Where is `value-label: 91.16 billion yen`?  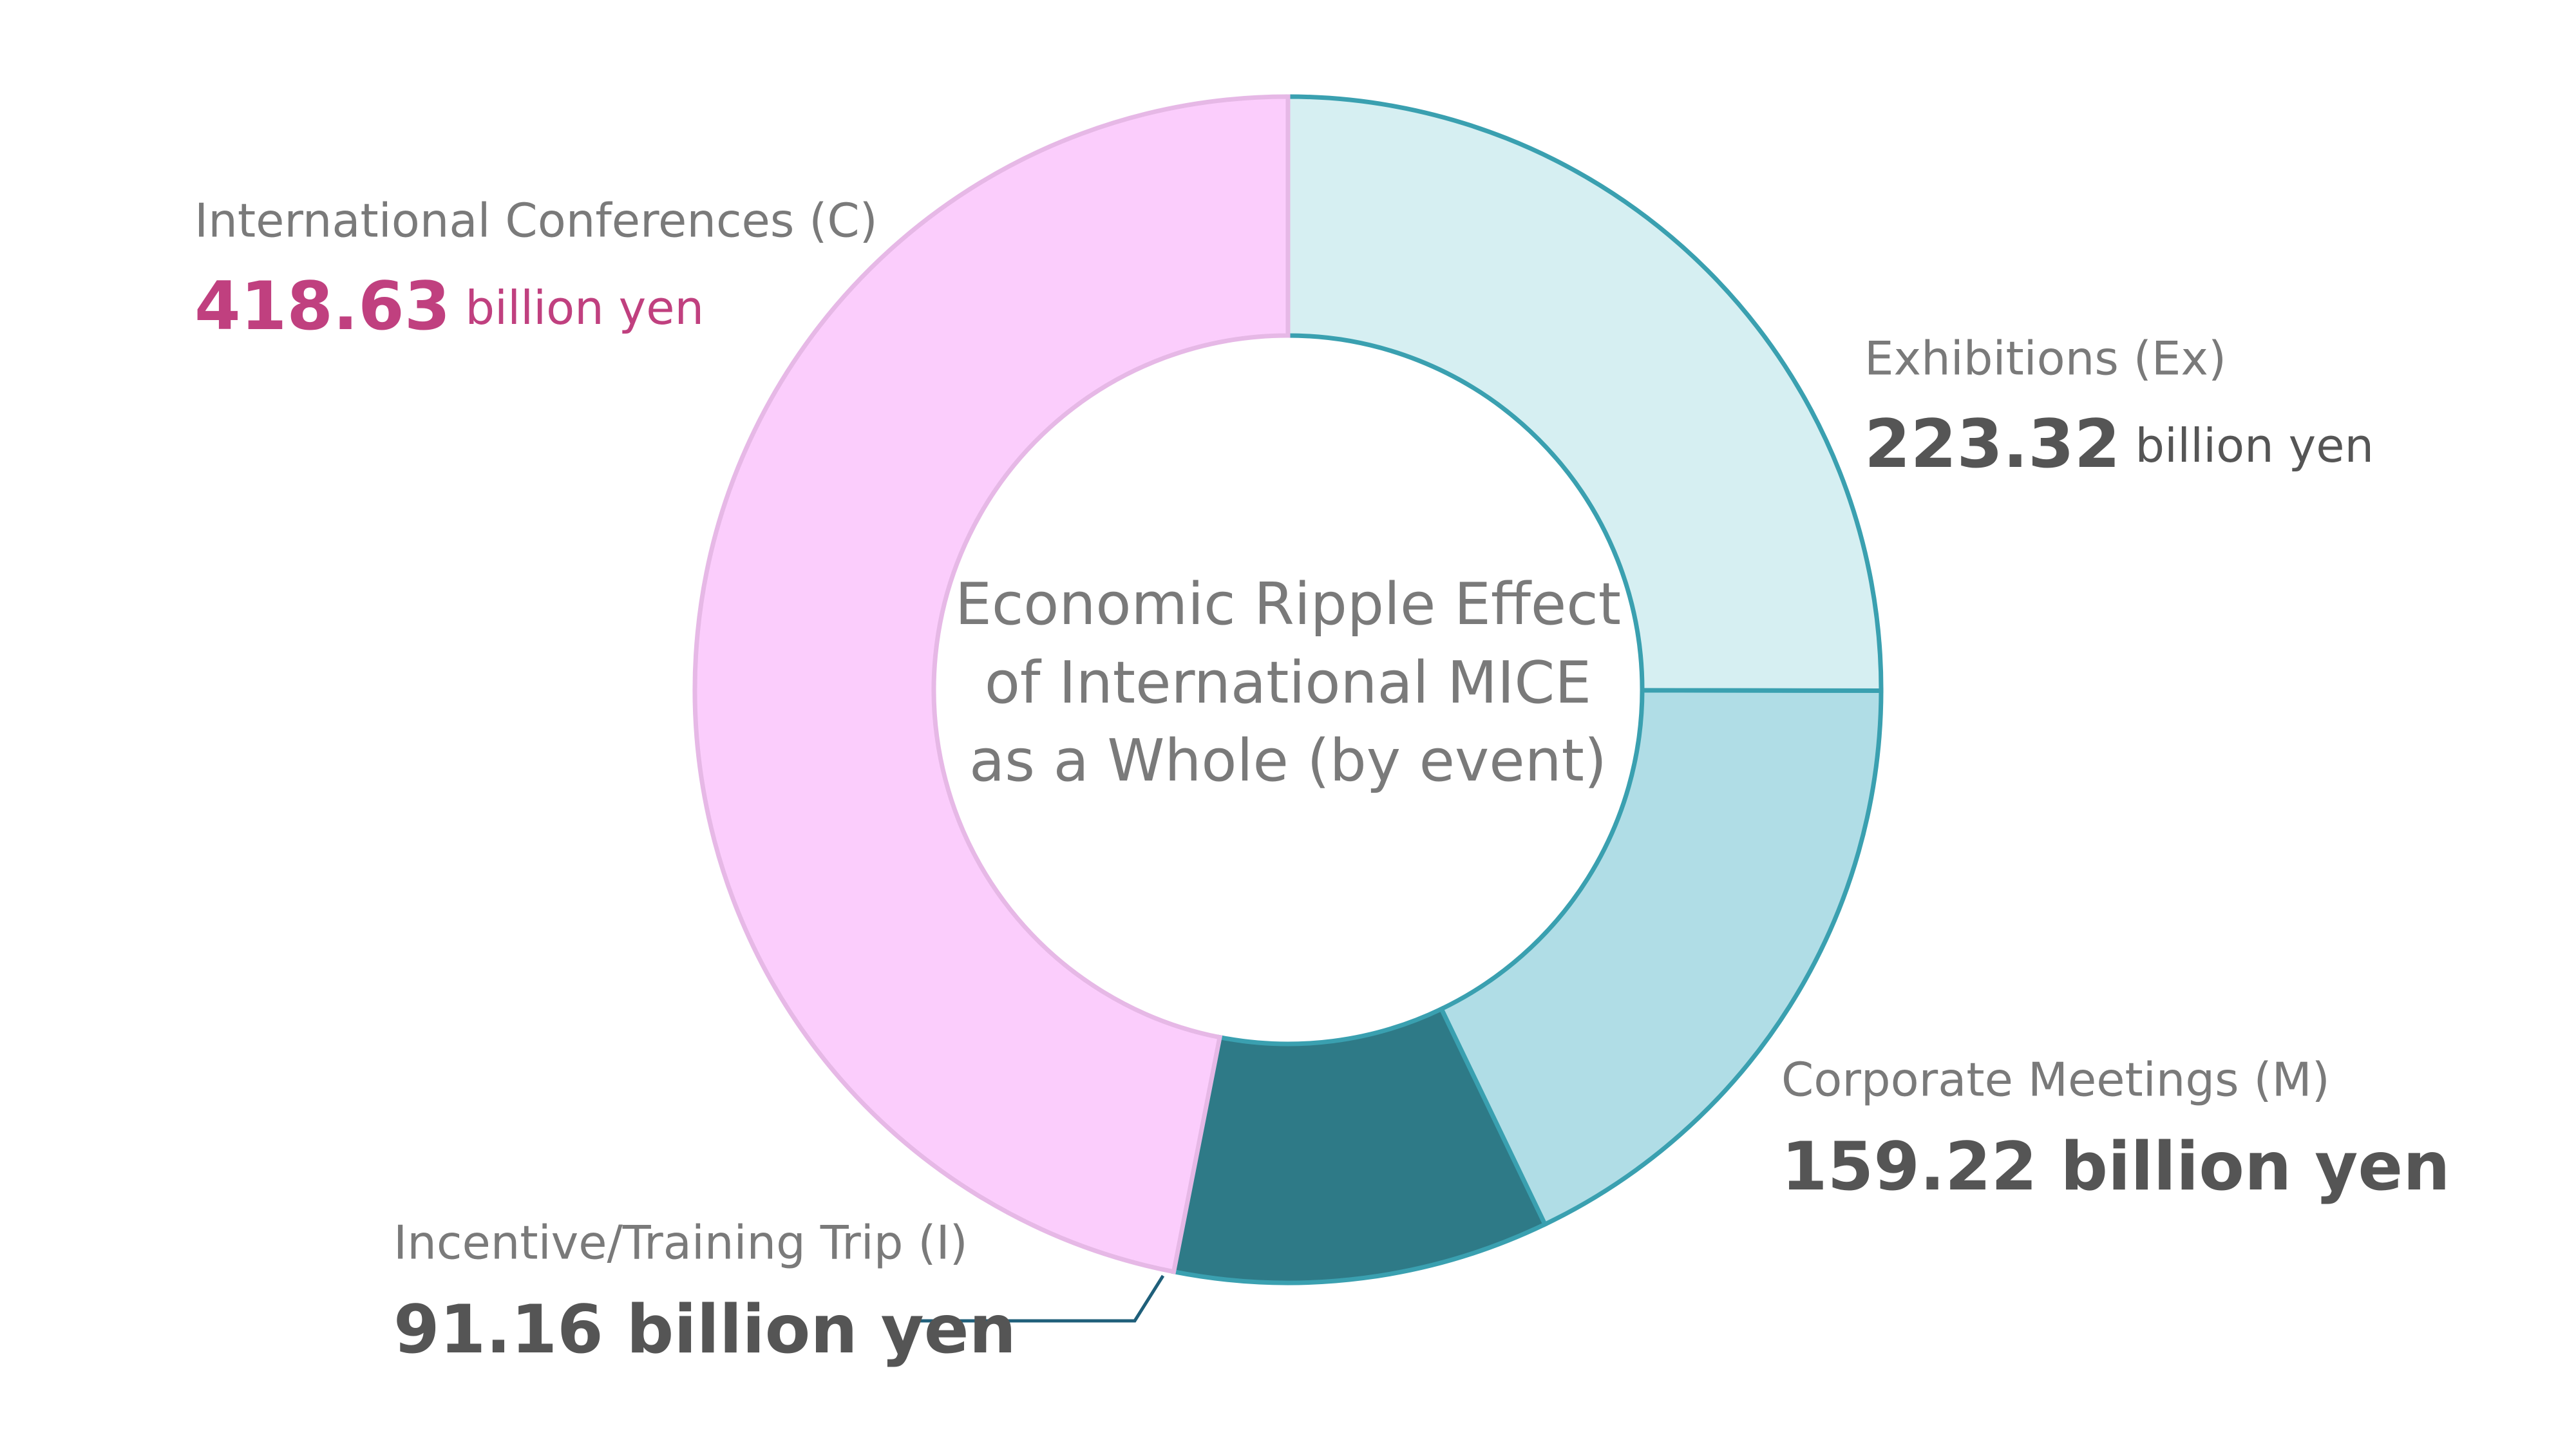 value-label: 91.16 billion yen is located at coordinates (705, 1329).